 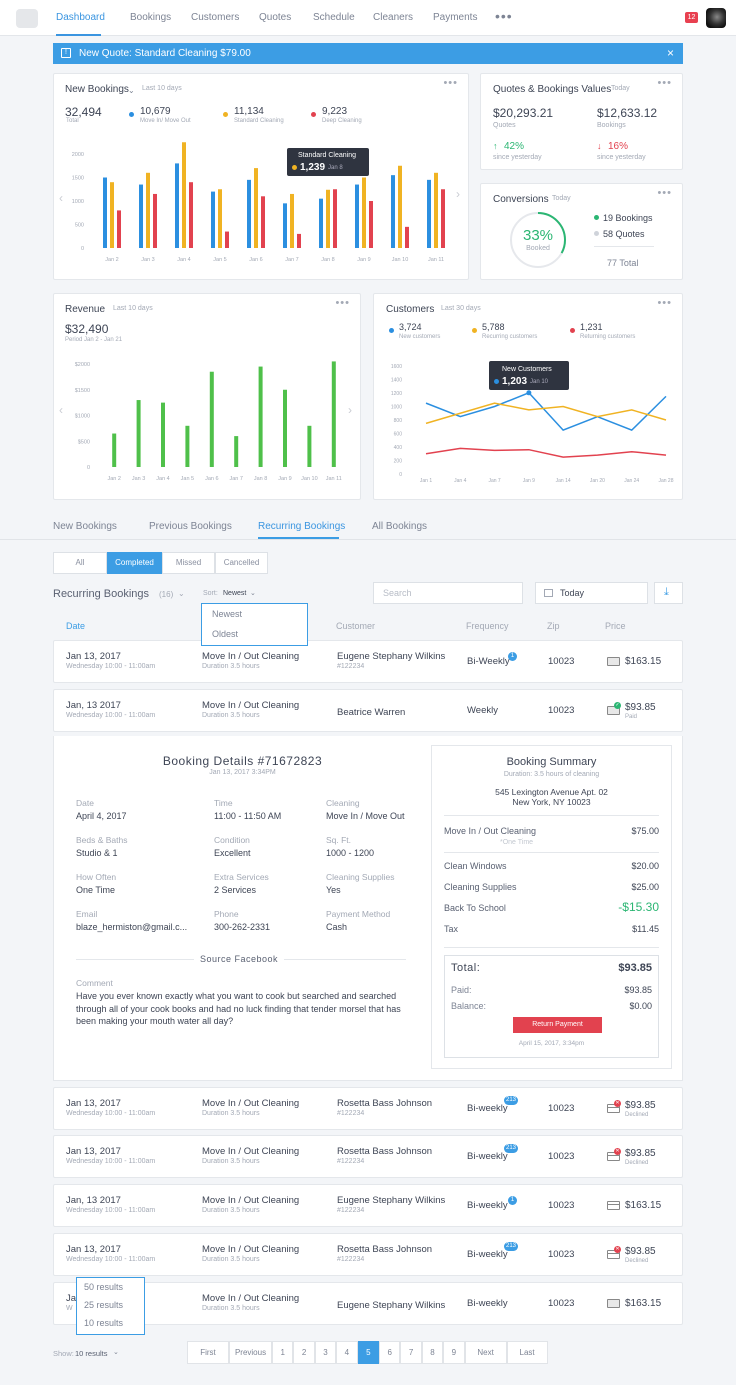 I want to click on column-date: Date, so click(x=76, y=626).